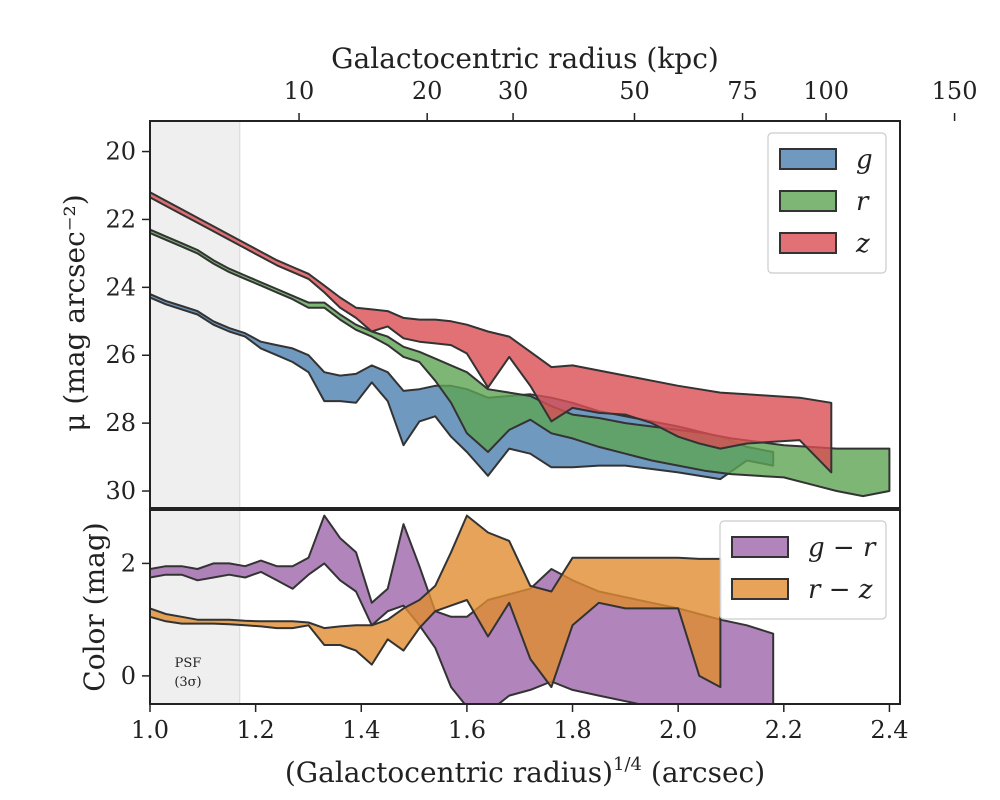  I want to click on bottom-ytick-label-2: 2, so click(128, 563).